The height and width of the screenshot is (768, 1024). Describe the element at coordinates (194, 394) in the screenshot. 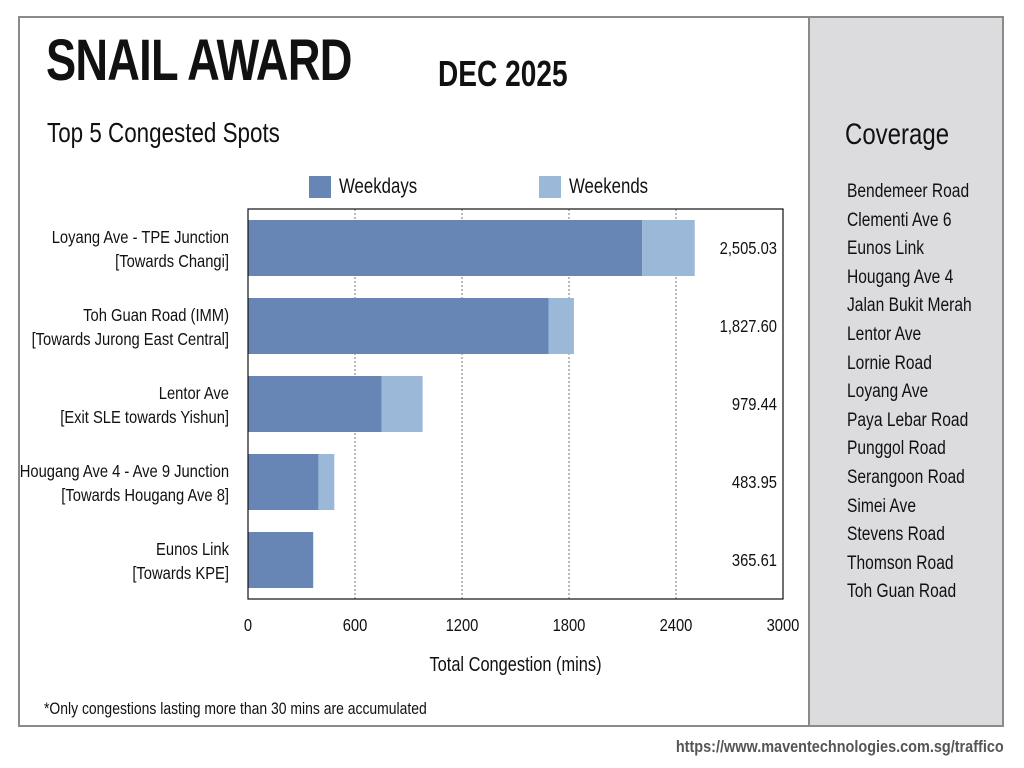

I see `category-label: Lentor Ave` at that location.